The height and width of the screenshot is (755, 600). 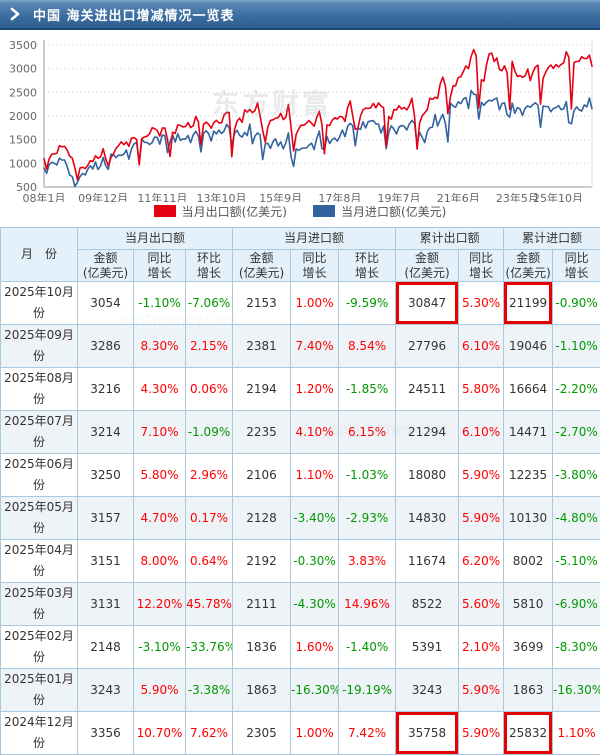 What do you see at coordinates (558, 196) in the screenshot?
I see `svg-text: 25年10月` at bounding box center [558, 196].